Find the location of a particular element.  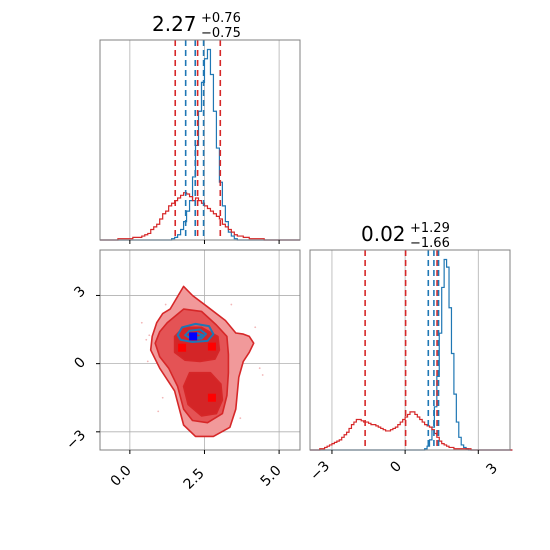

blue-density-contour is located at coordinates (195, 332).